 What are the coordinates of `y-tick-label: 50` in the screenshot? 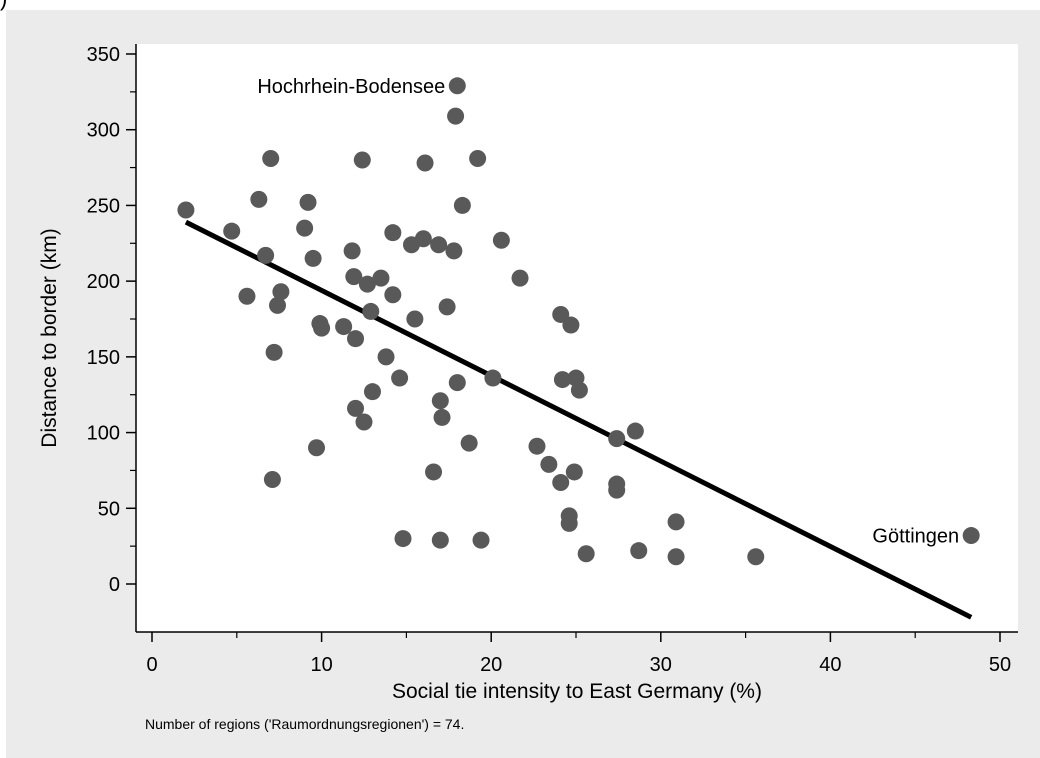 It's located at (109, 509).